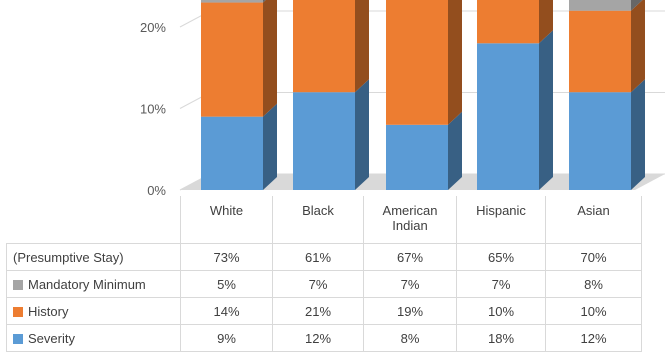 The image size is (665, 352). Describe the element at coordinates (318, 257) in the screenshot. I see `data-cell: 61%` at that location.